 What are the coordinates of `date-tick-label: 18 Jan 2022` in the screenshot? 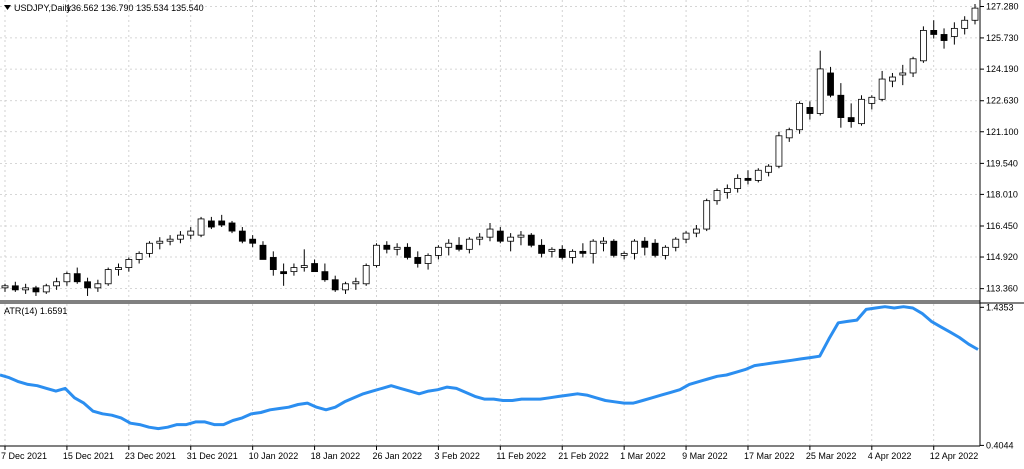 It's located at (336, 456).